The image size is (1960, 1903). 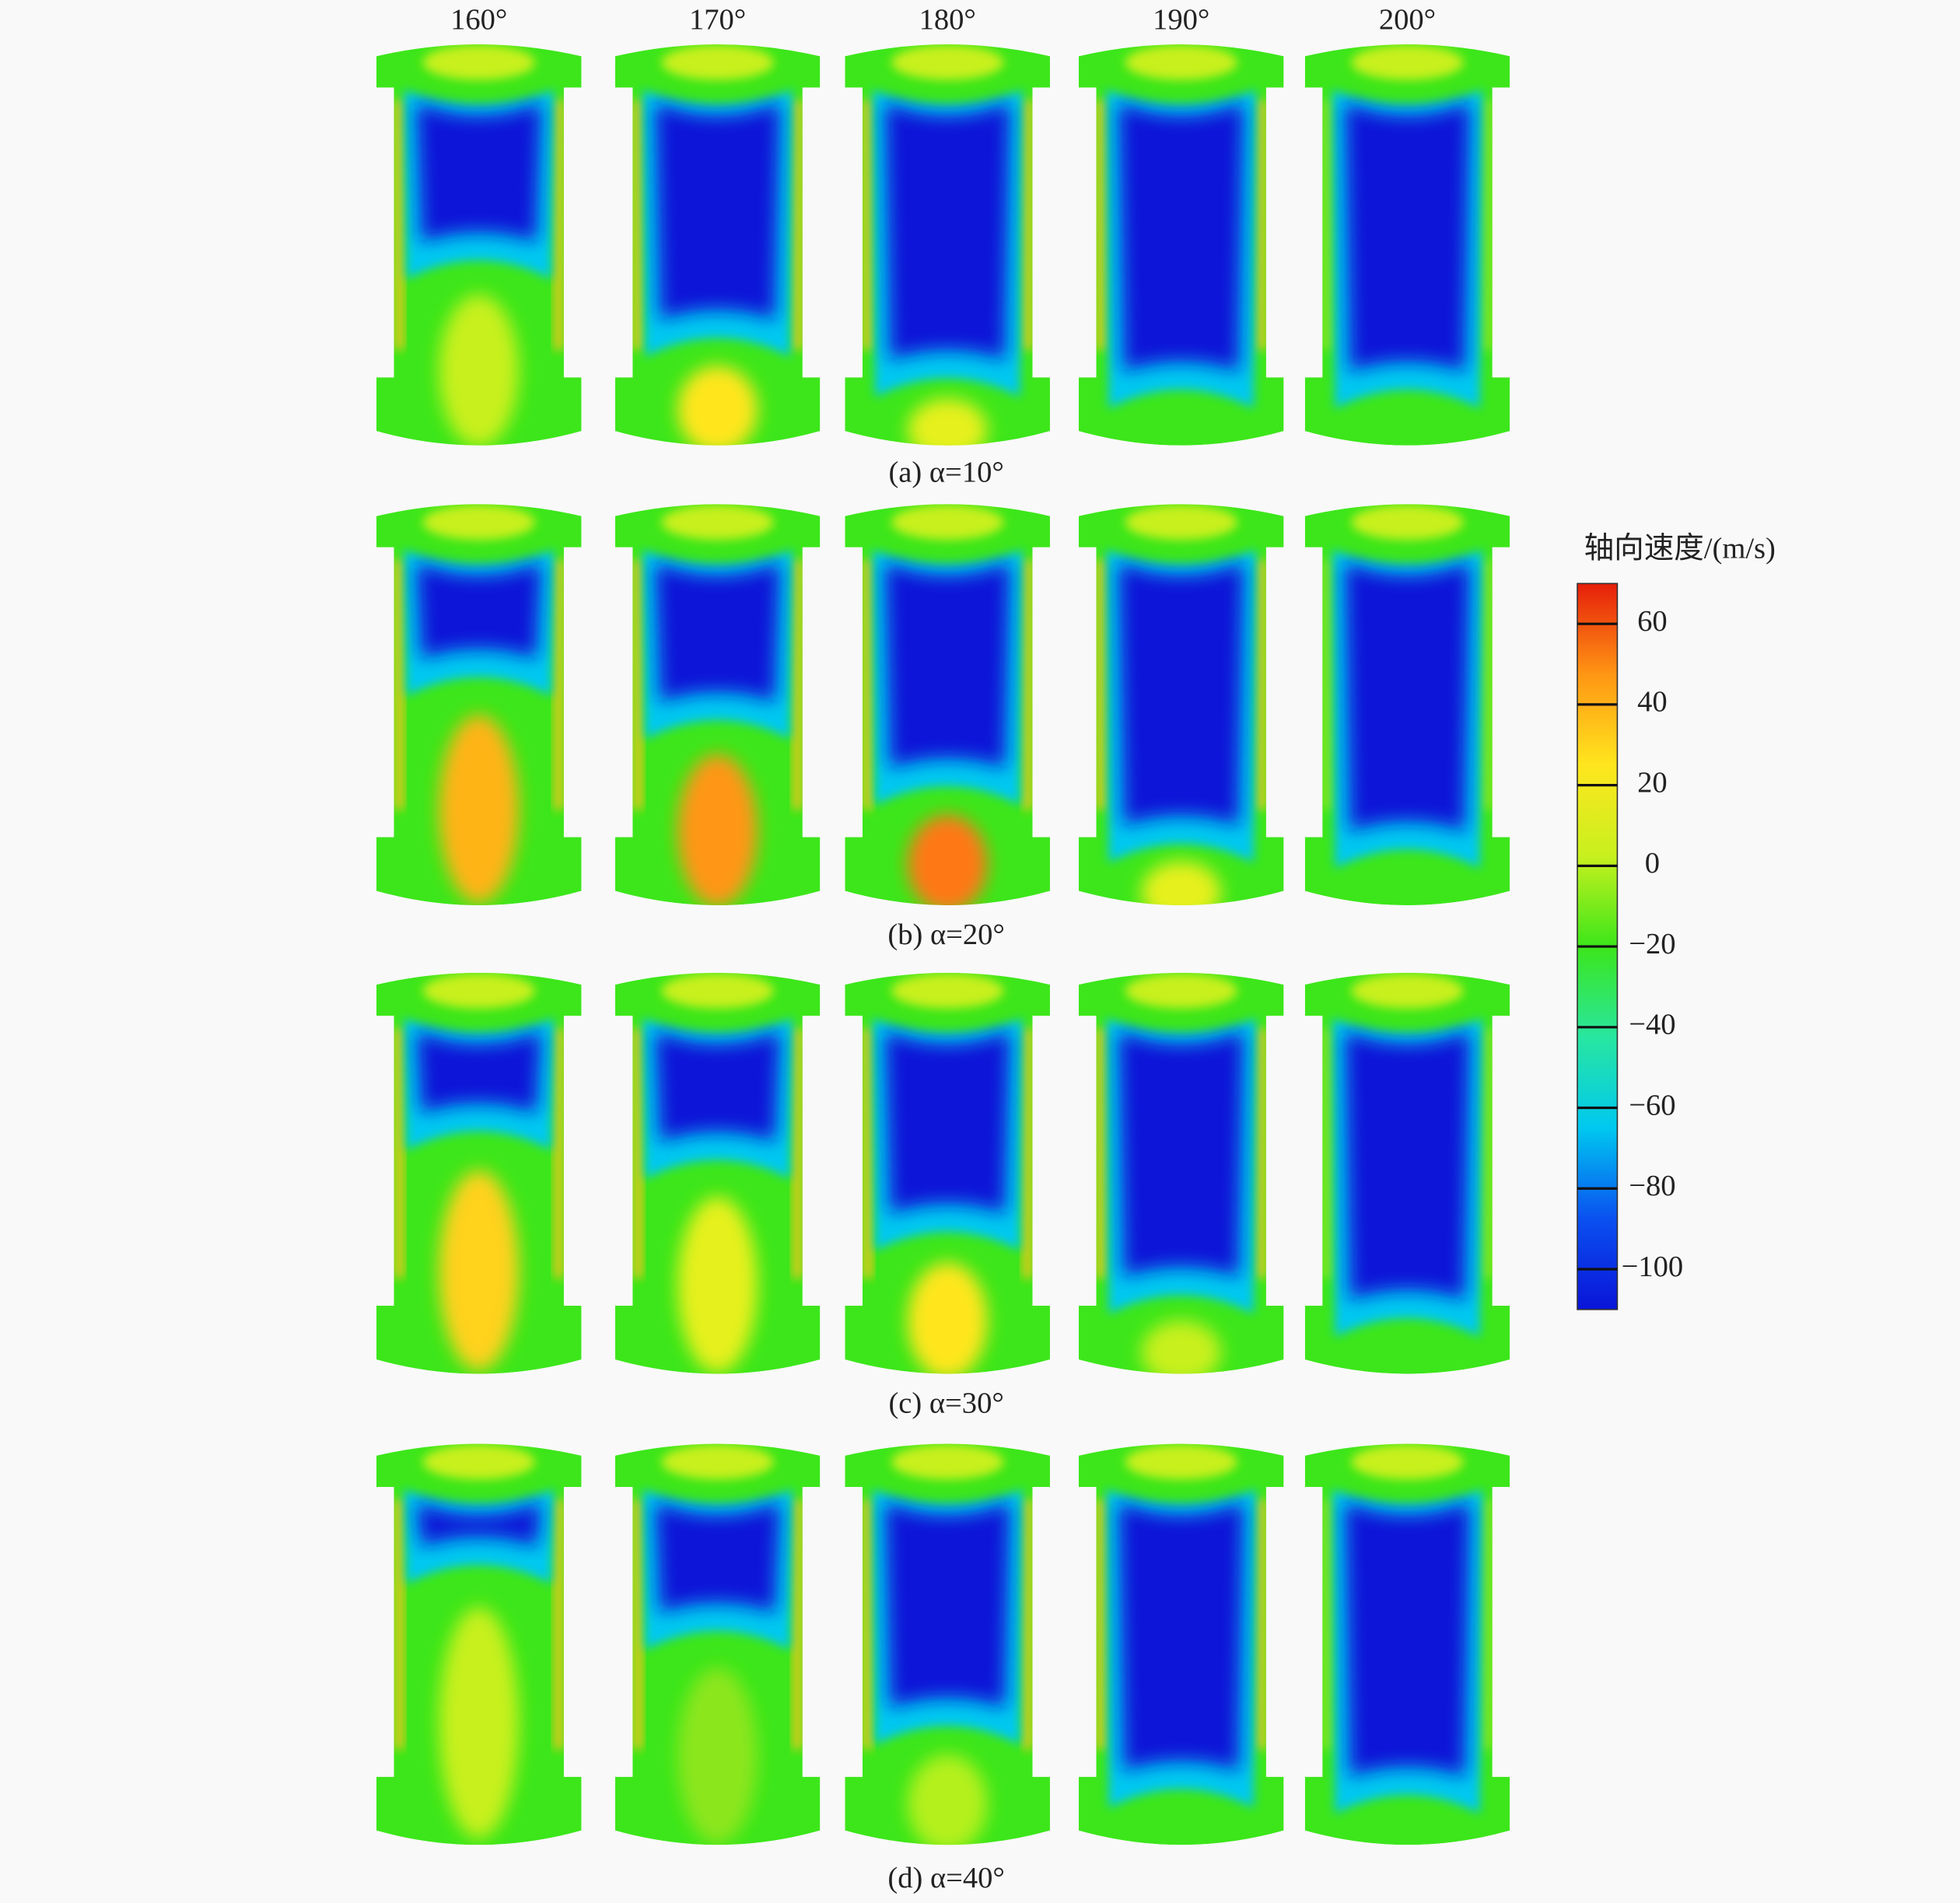 What do you see at coordinates (946, 472) in the screenshot?
I see `row-caption: (a) α=10°` at bounding box center [946, 472].